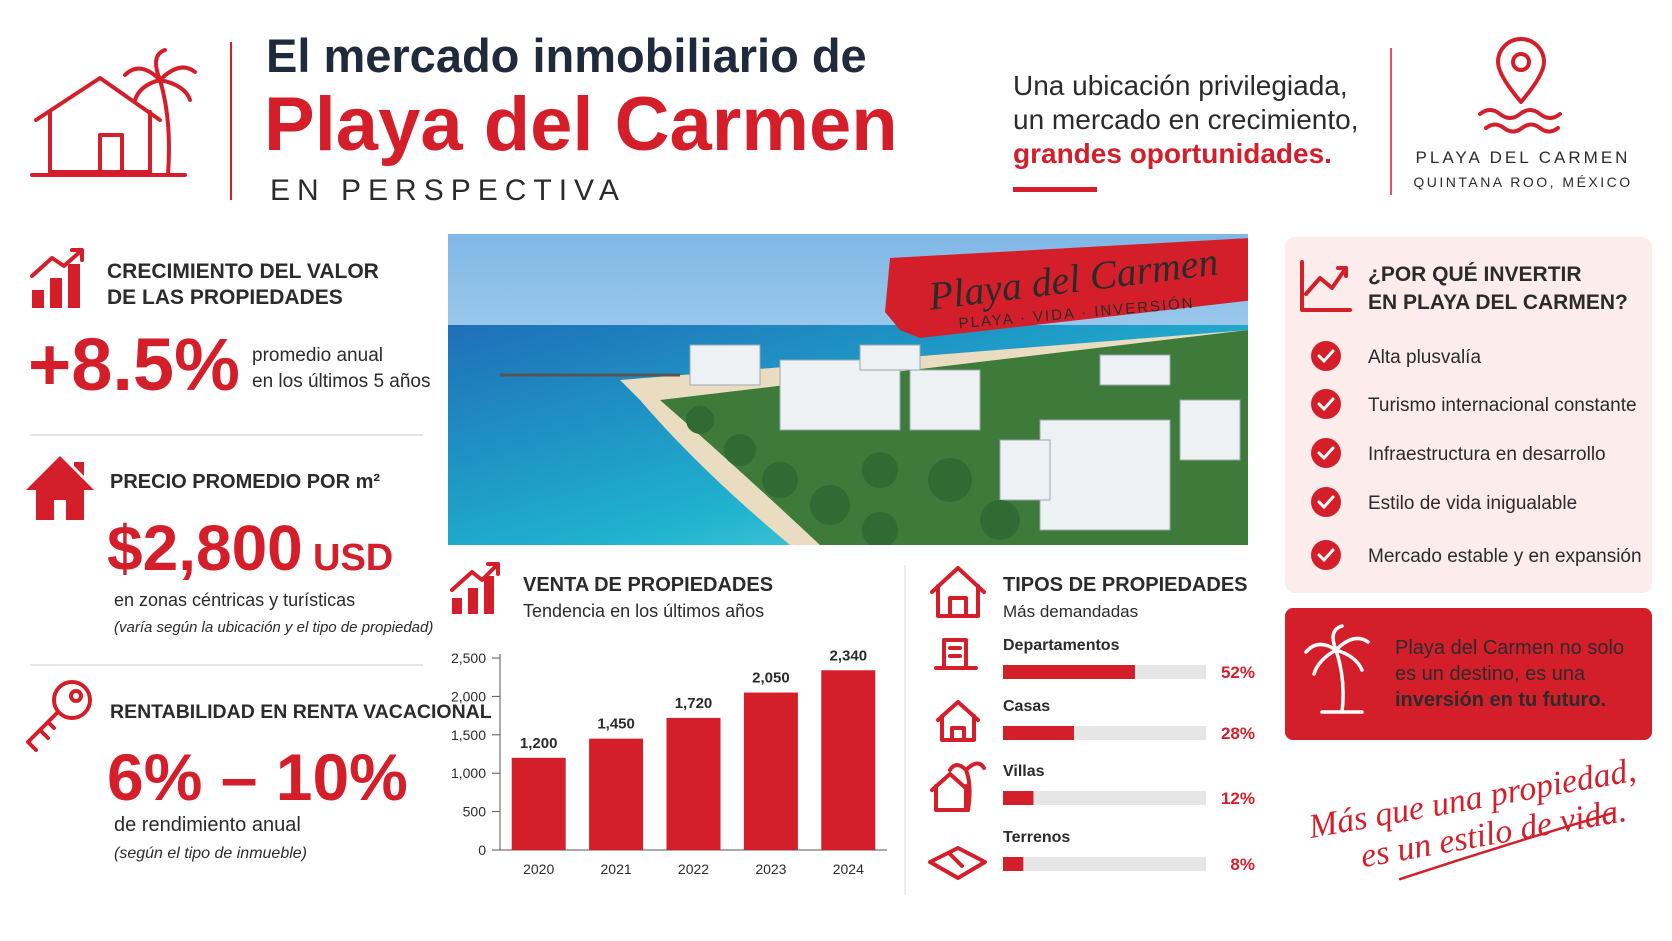  I want to click on stat-caption: promedio anual, so click(317, 355).